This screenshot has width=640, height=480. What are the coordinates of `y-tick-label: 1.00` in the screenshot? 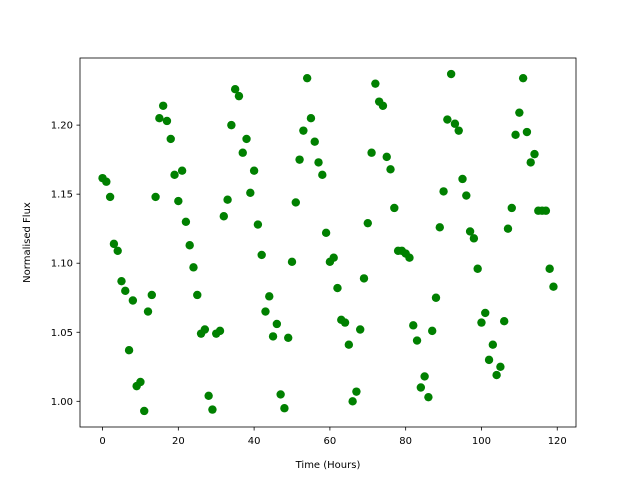 It's located at (62, 402).